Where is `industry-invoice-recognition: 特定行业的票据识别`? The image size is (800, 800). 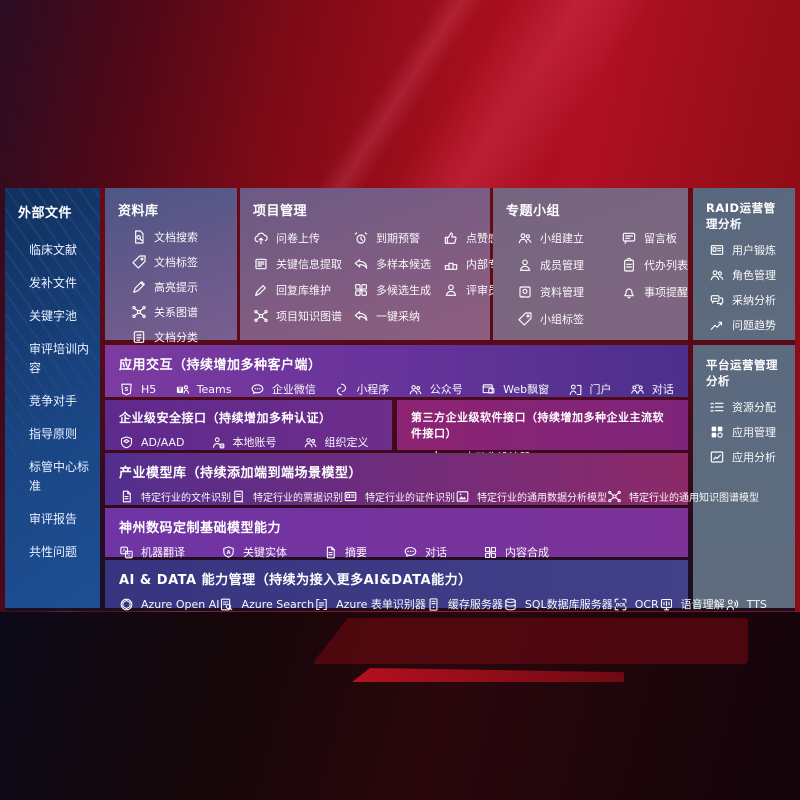
industry-invoice-recognition: 特定行业的票据识别 is located at coordinates (287, 496).